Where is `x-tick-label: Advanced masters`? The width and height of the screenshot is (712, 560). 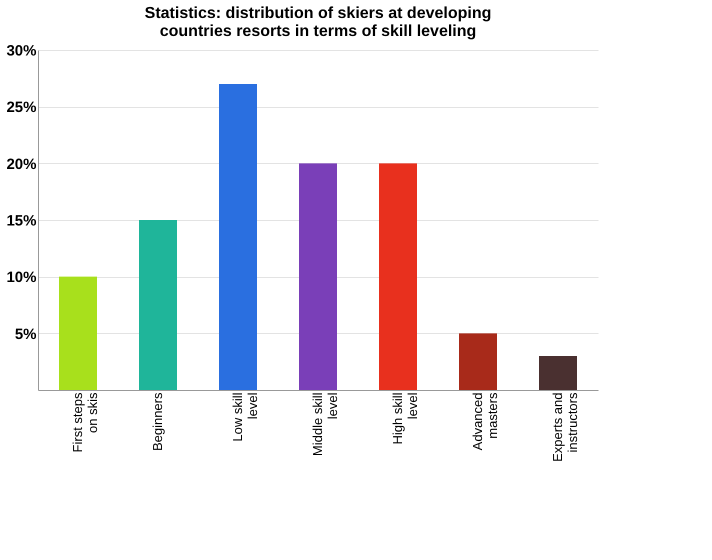
x-tick-label: Advanced masters is located at coordinates (485, 421).